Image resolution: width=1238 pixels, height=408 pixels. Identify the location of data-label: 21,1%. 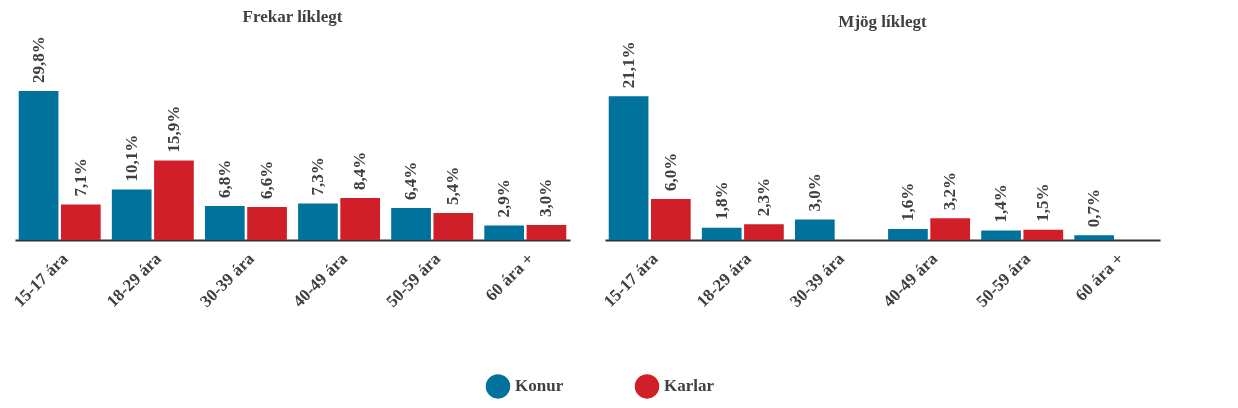
(628, 65).